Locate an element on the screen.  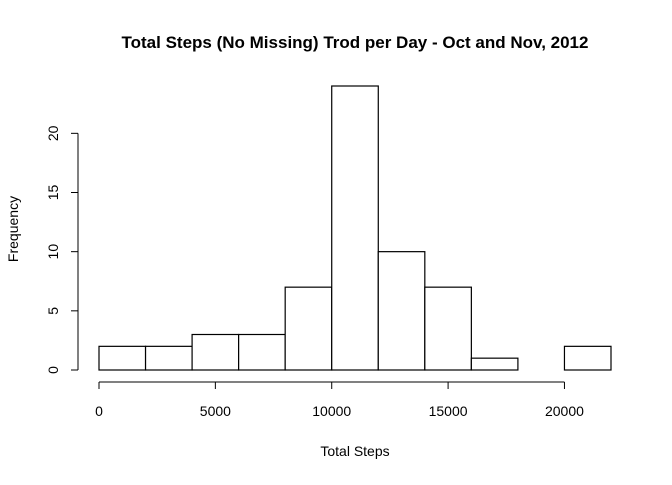
x-axis-label: Total Steps is located at coordinates (354, 451).